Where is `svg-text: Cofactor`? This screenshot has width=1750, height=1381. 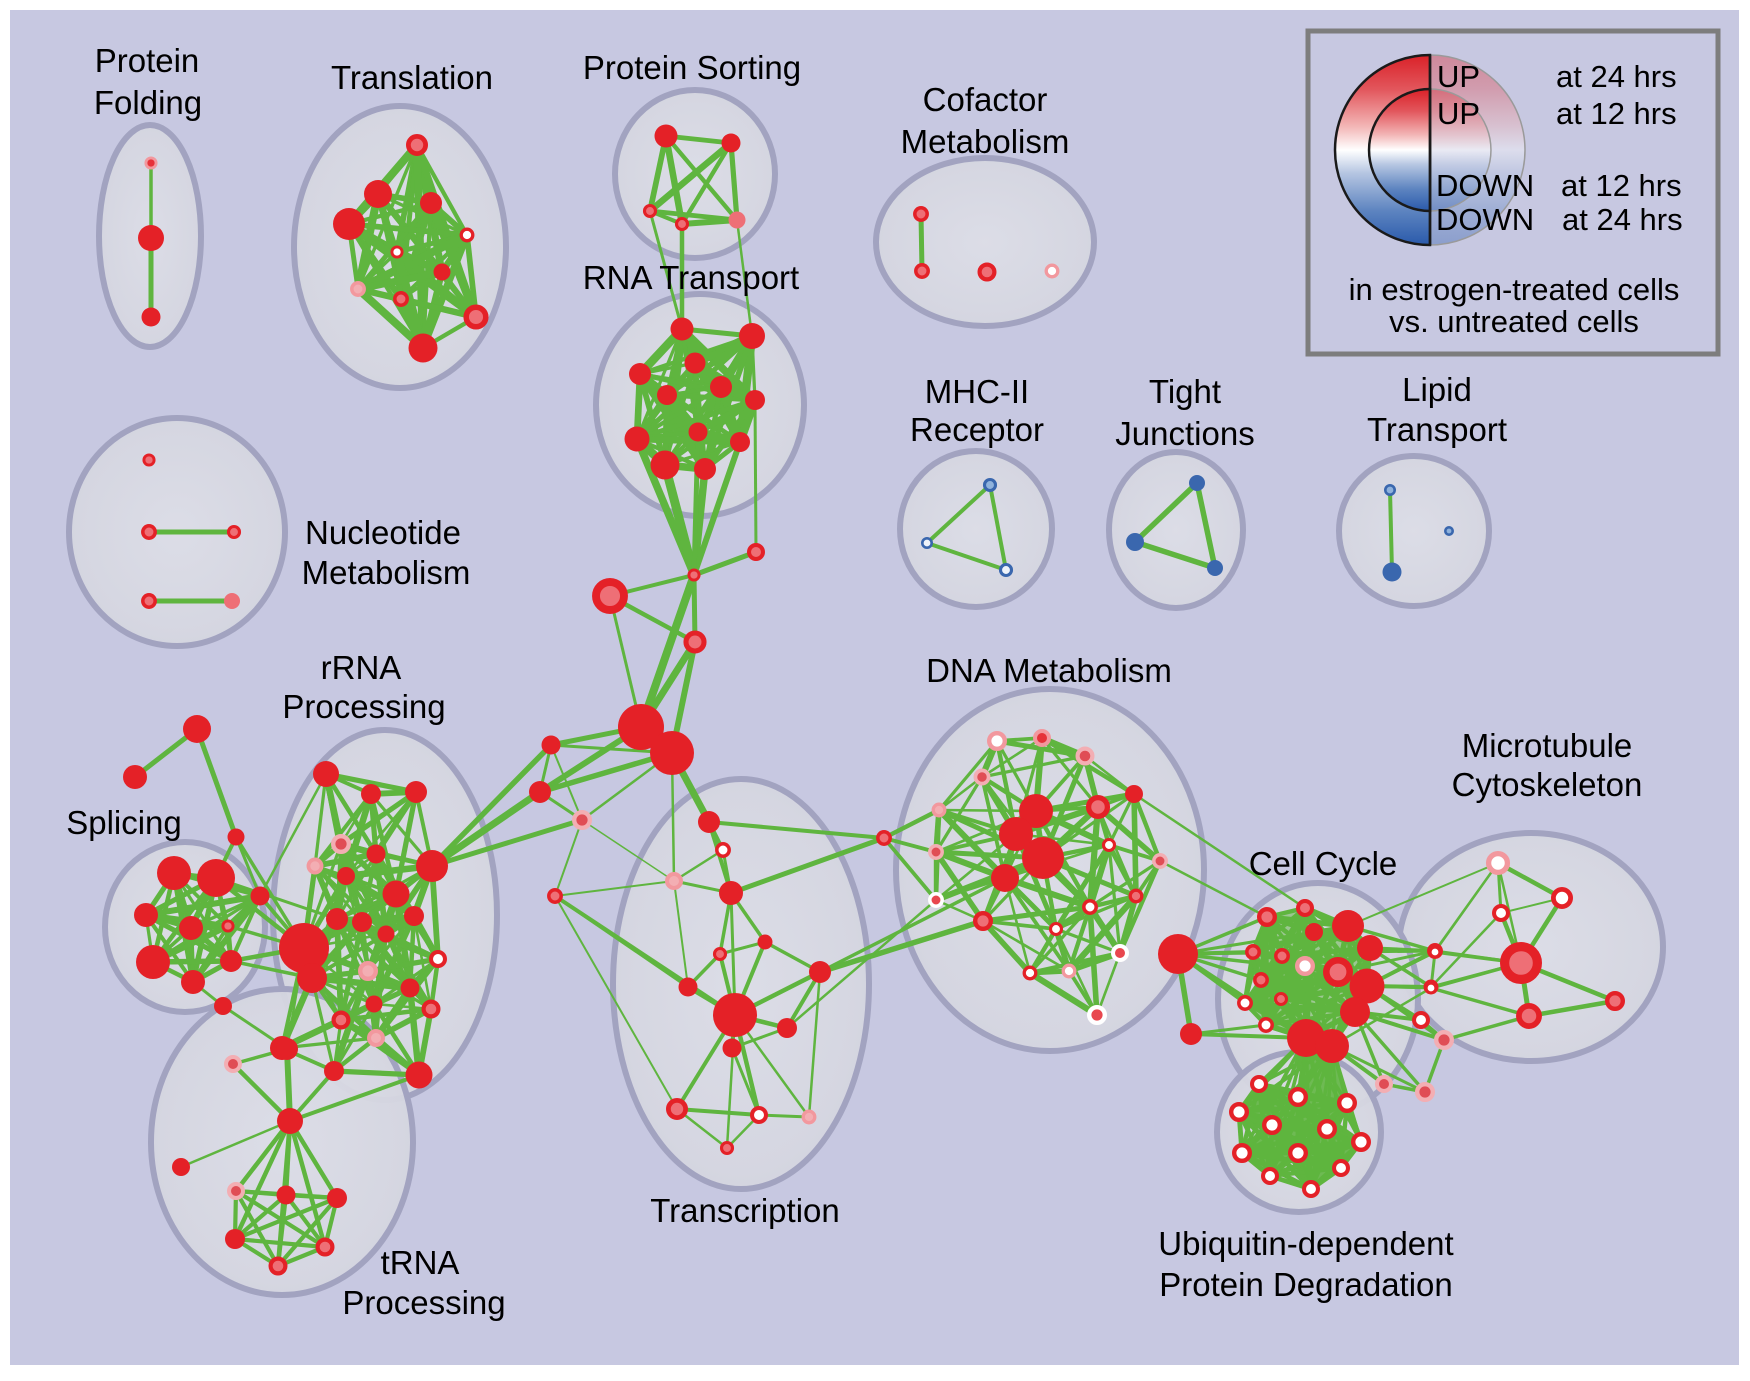
svg-text: Cofactor is located at coordinates (985, 99).